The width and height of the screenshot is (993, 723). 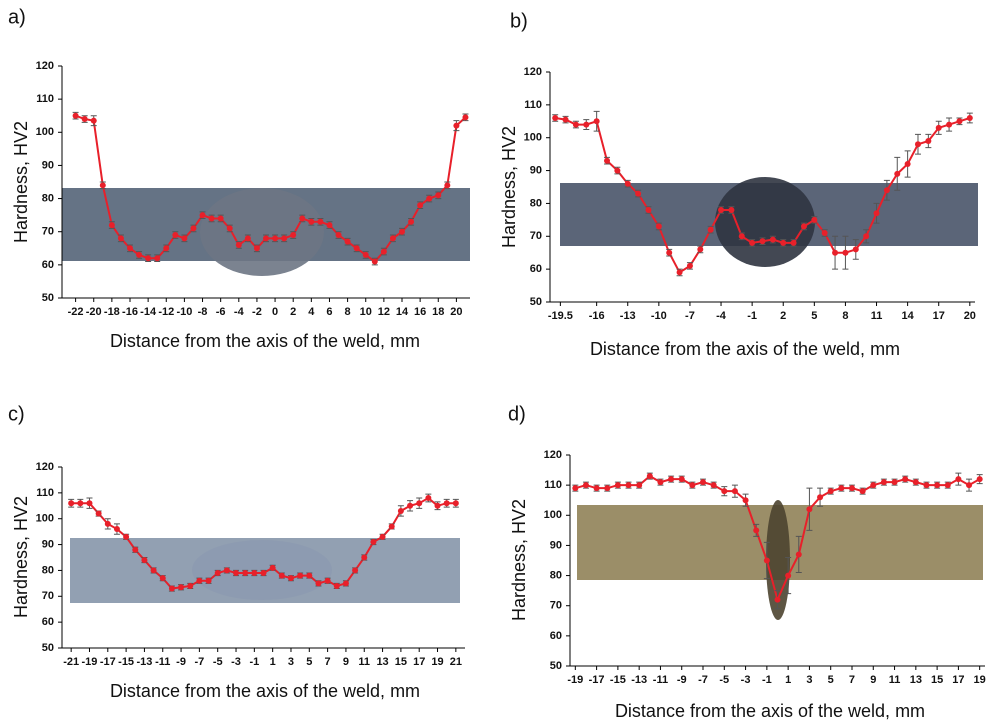 I want to click on x-tick-label: 16, so click(x=420, y=312).